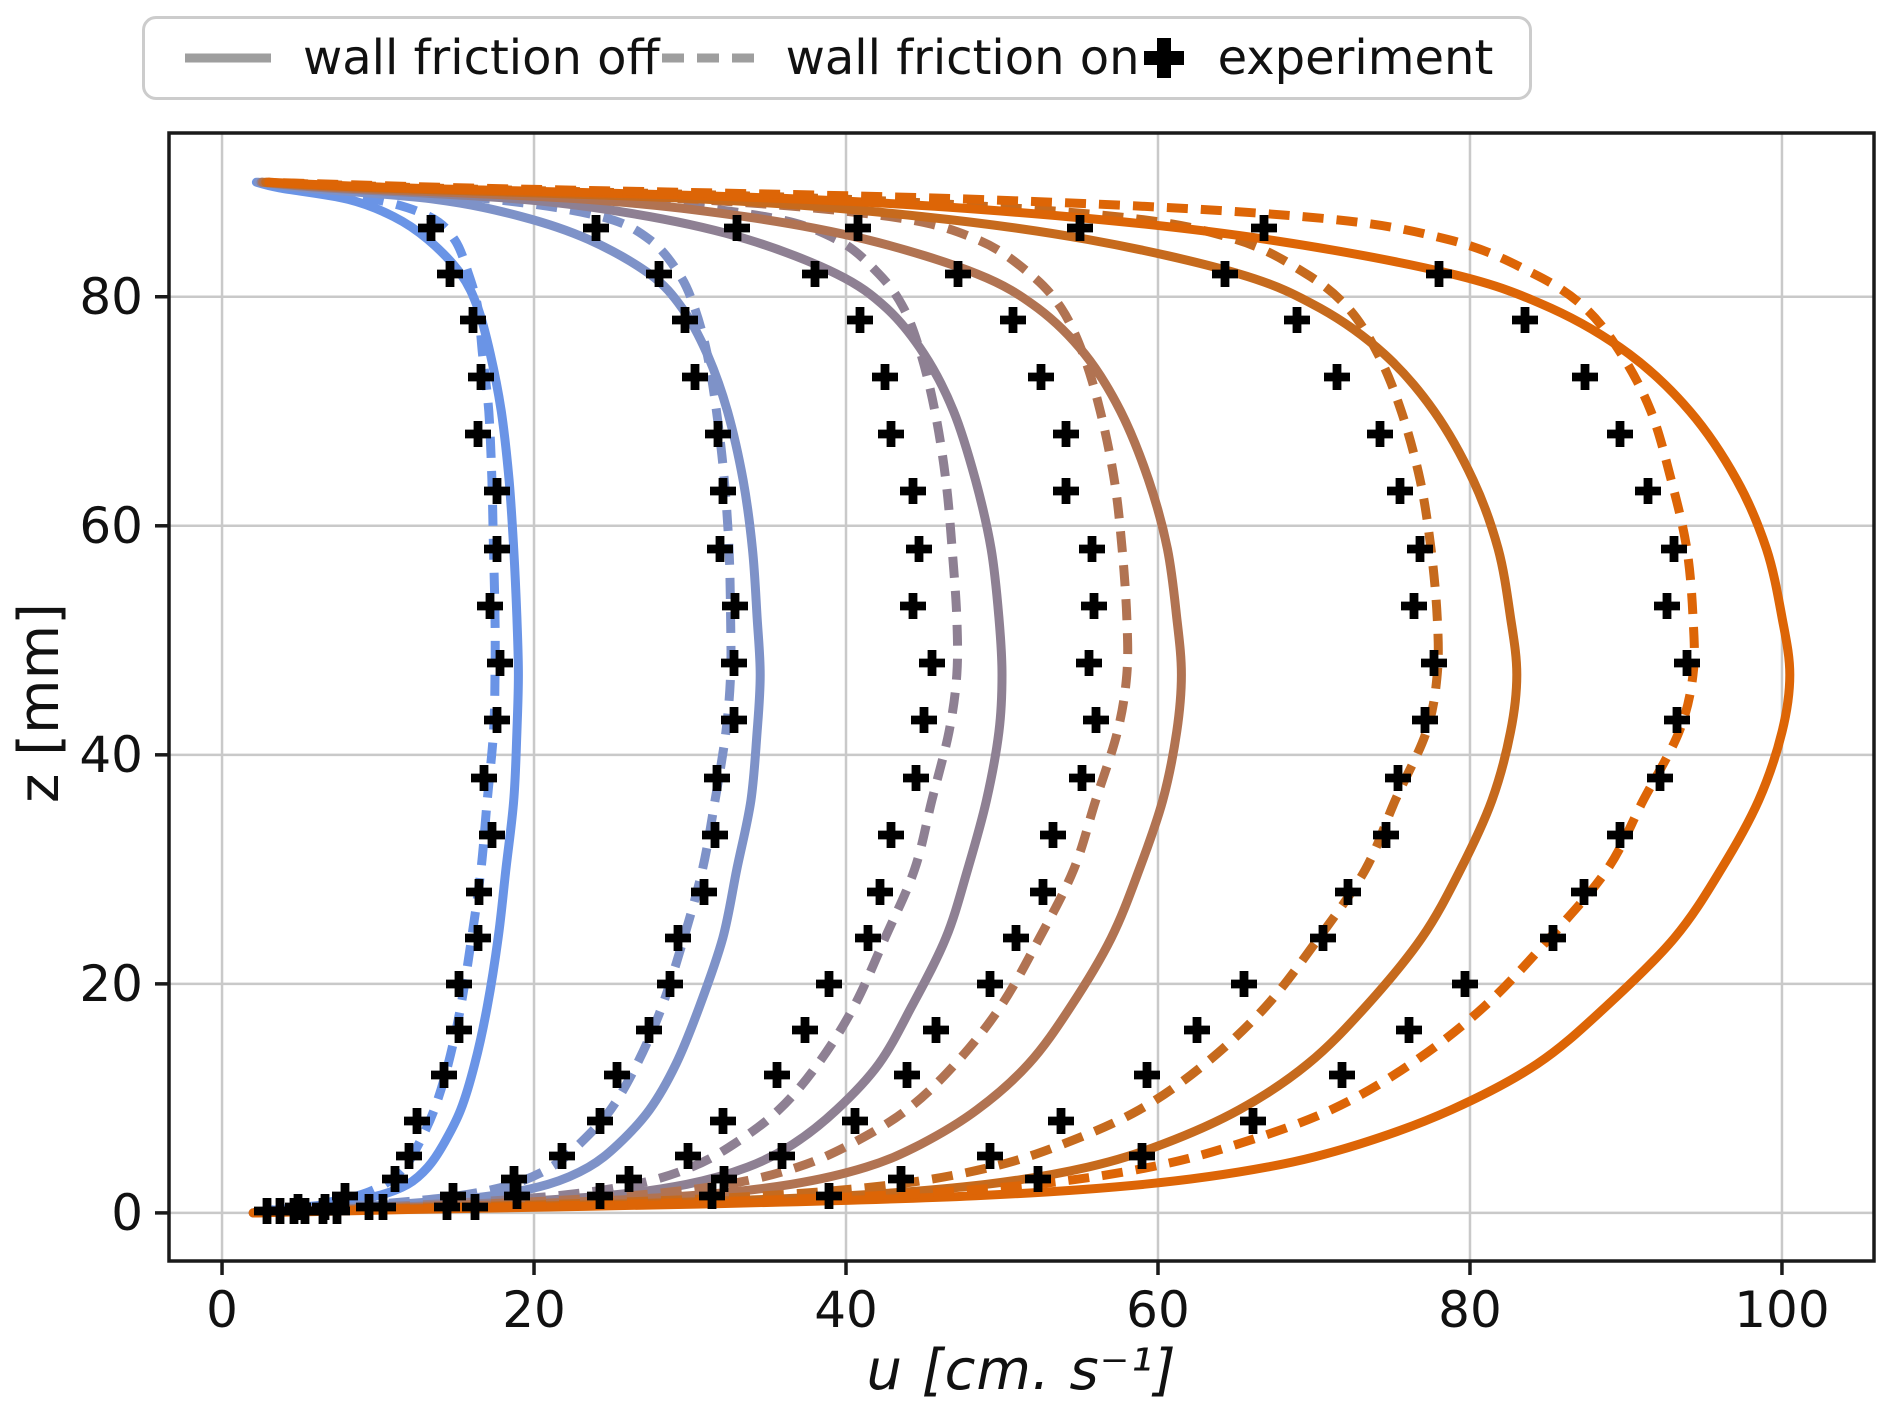  What do you see at coordinates (111, 984) in the screenshot?
I see `y-tick-label-20: 20` at bounding box center [111, 984].